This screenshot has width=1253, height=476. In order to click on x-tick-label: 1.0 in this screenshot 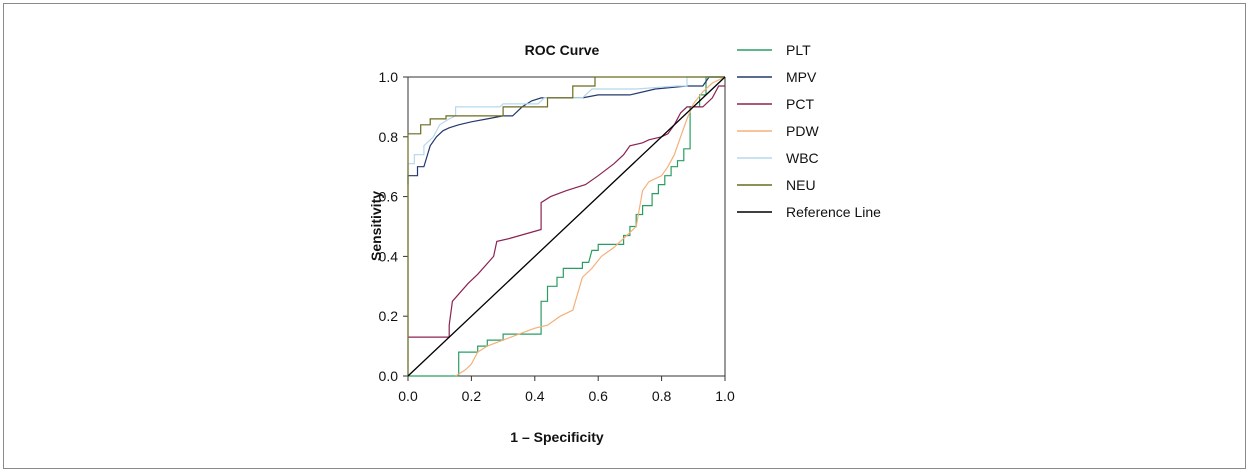, I will do `click(725, 396)`.